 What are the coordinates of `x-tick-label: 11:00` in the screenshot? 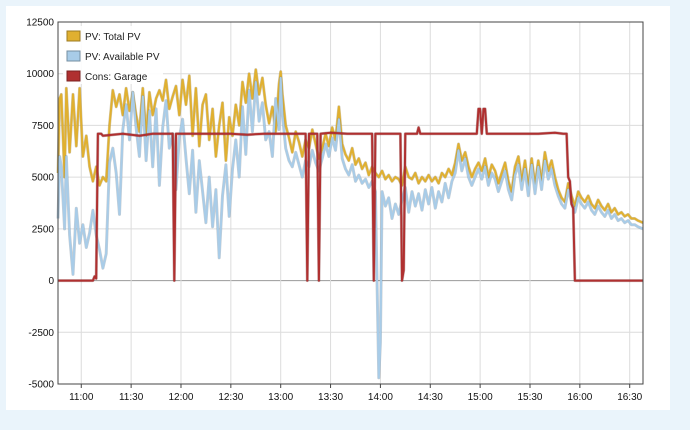 It's located at (81, 397).